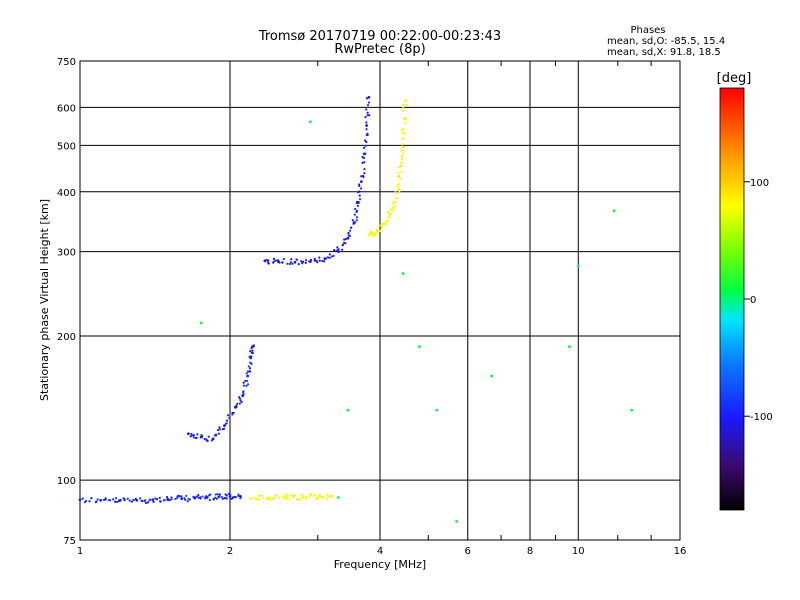  I want to click on y-tick-label: 400, so click(66, 193).